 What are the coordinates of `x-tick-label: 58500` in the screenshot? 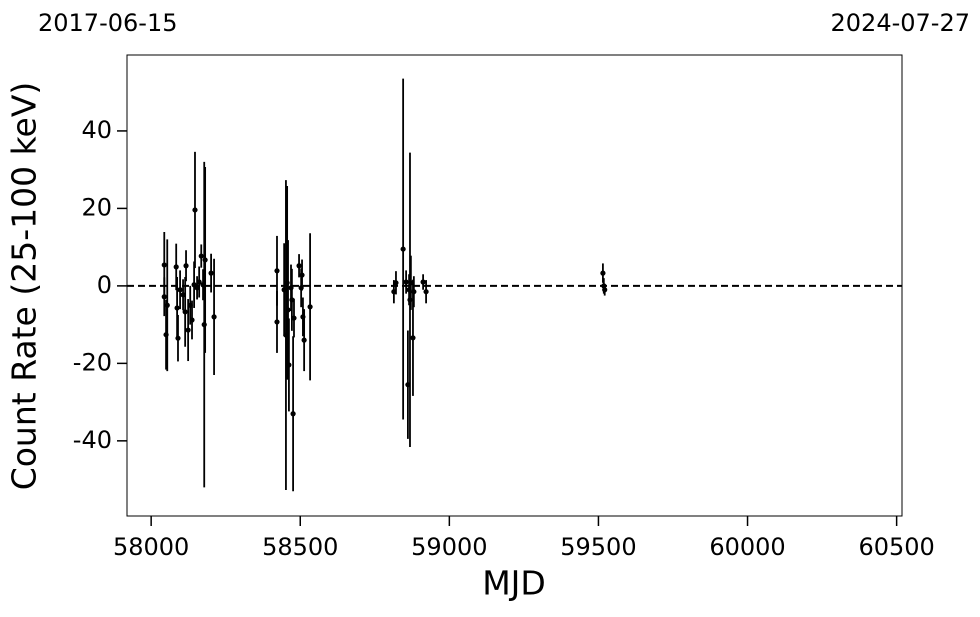 It's located at (300, 547).